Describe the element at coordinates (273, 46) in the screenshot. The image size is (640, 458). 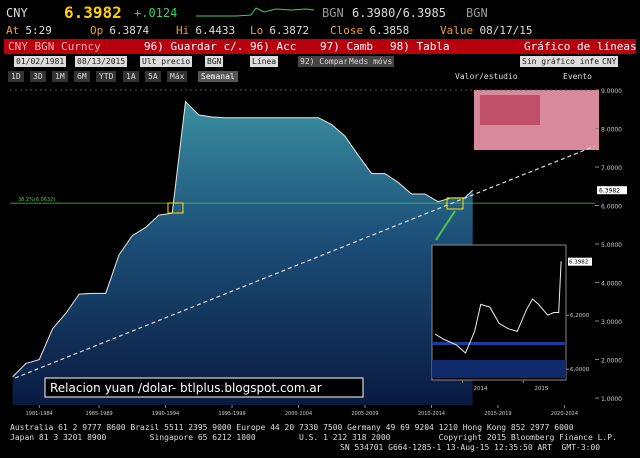
I see `menu-item: 96) Acc` at that location.